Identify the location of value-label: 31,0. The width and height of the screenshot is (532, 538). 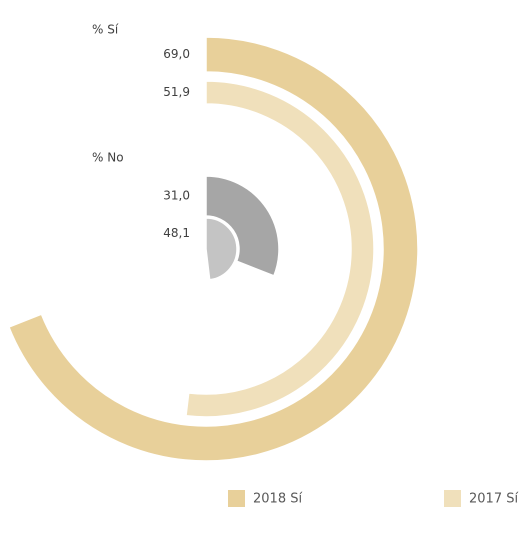
(176, 196).